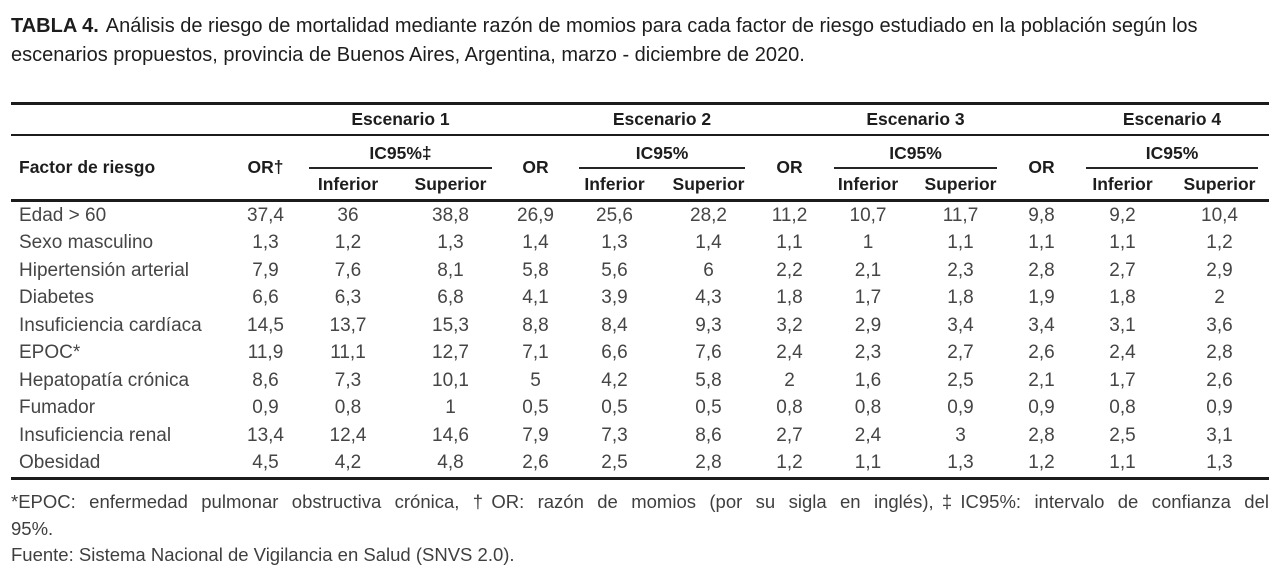 This screenshot has width=1280, height=580. I want to click on value-cell: 7,1, so click(535, 353).